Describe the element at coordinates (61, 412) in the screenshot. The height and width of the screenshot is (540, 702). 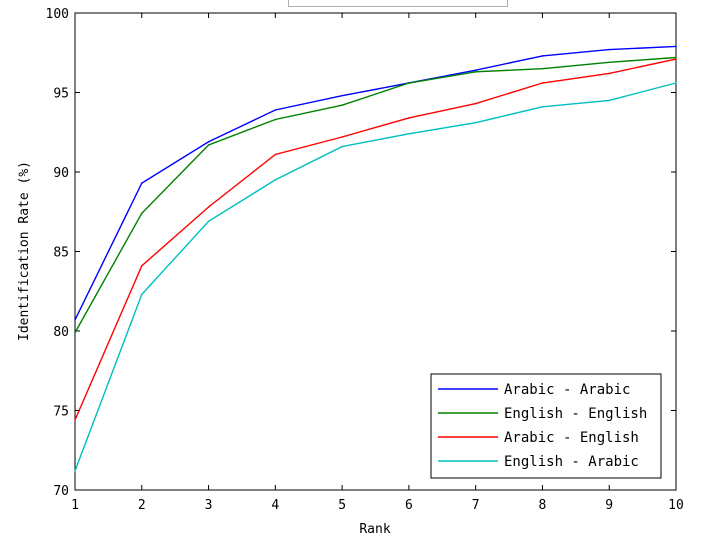
I see `y-tick-label: 75` at that location.